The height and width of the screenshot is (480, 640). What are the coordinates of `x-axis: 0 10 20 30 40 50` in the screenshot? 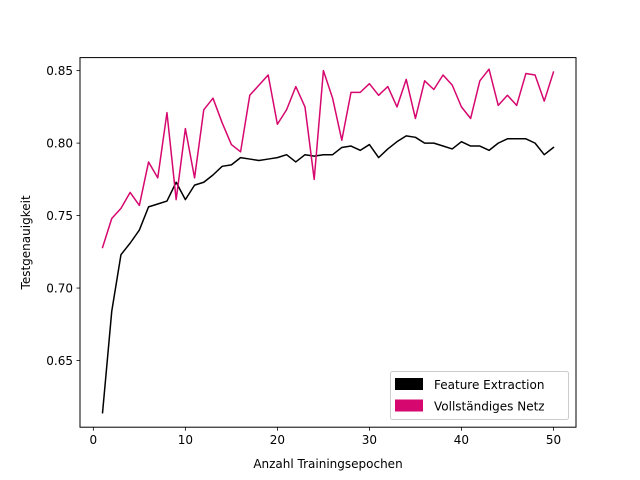 It's located at (325, 437).